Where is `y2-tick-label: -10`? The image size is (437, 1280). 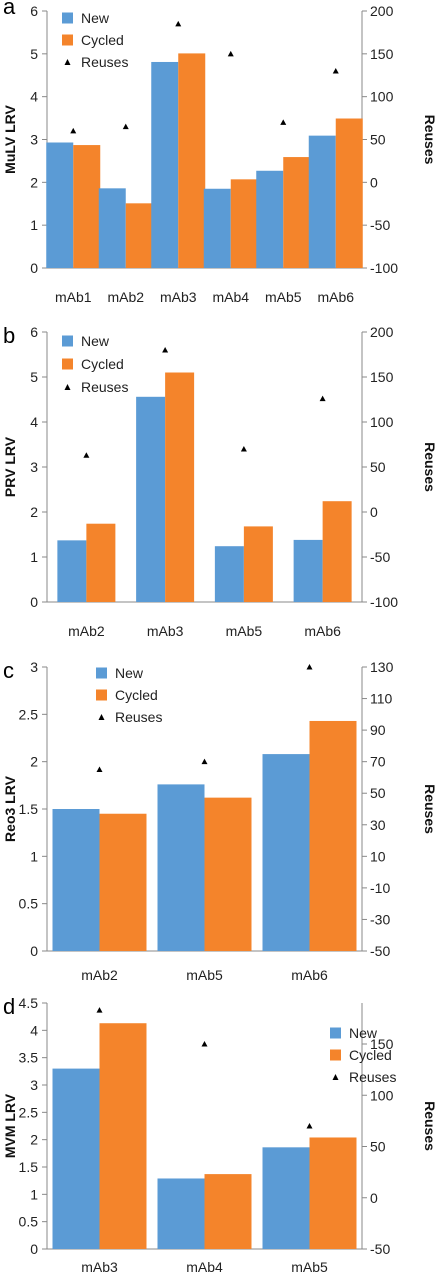 y2-tick-label: -10 is located at coordinates (380, 888).